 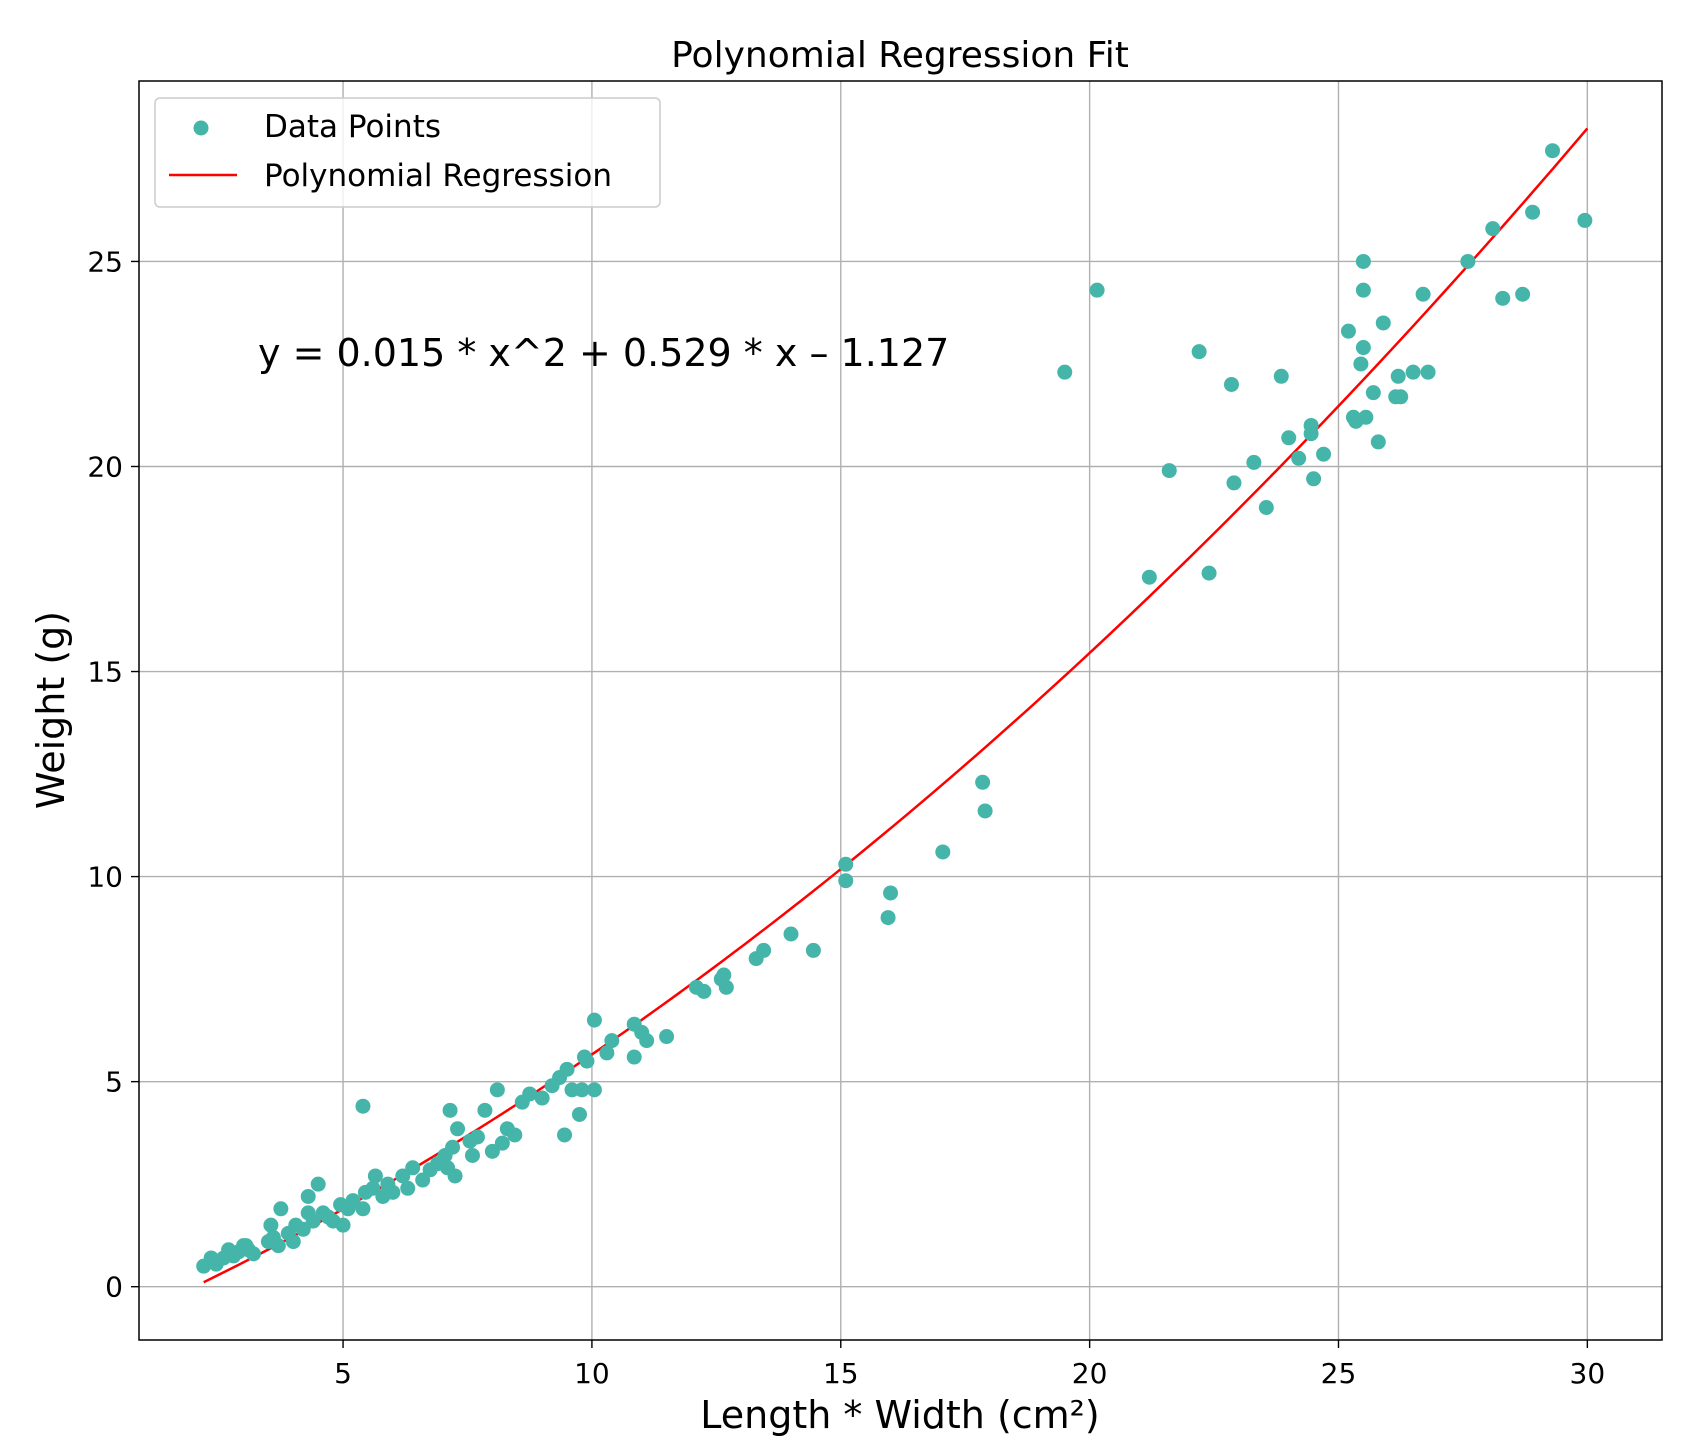 I want to click on legend: Data Points Polynomial Regression, so click(x=407, y=152).